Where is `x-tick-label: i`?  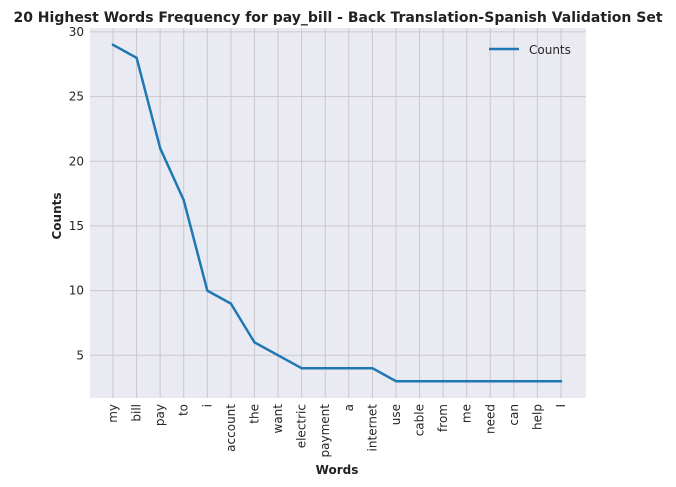 x-tick-label: i is located at coordinates (207, 405).